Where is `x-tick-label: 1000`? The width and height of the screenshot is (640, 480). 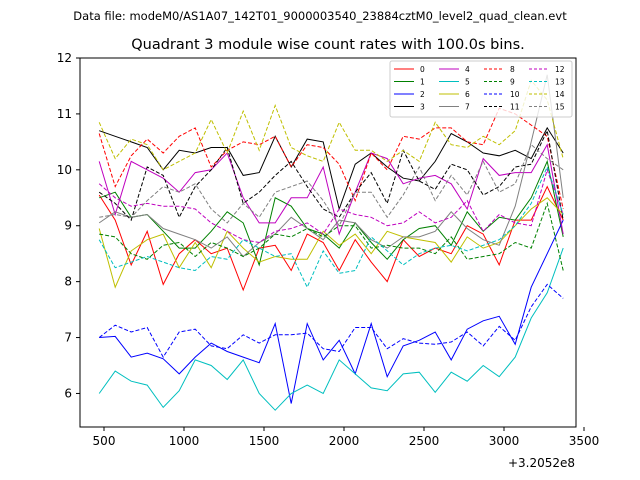
x-tick-label: 1000 is located at coordinates (184, 441).